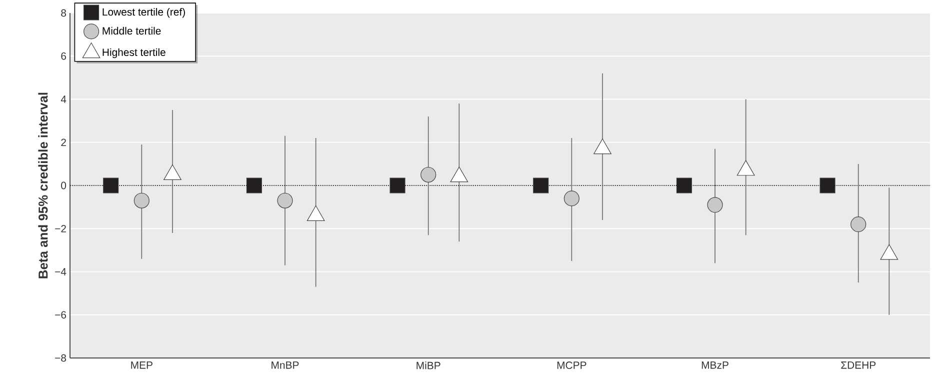 The width and height of the screenshot is (932, 381). What do you see at coordinates (60, 272) in the screenshot?
I see `y-tick-label: −4` at bounding box center [60, 272].